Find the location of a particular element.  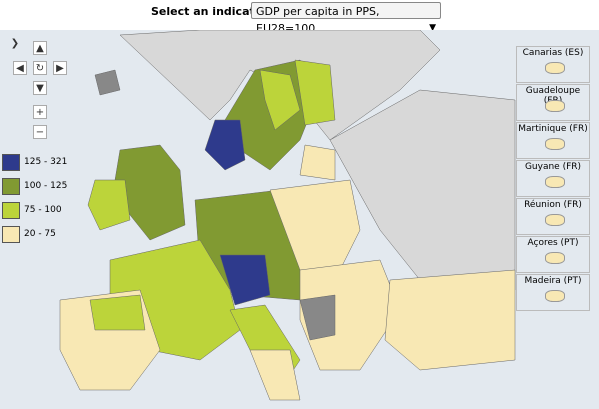

norway-s is located at coordinates (225, 145).